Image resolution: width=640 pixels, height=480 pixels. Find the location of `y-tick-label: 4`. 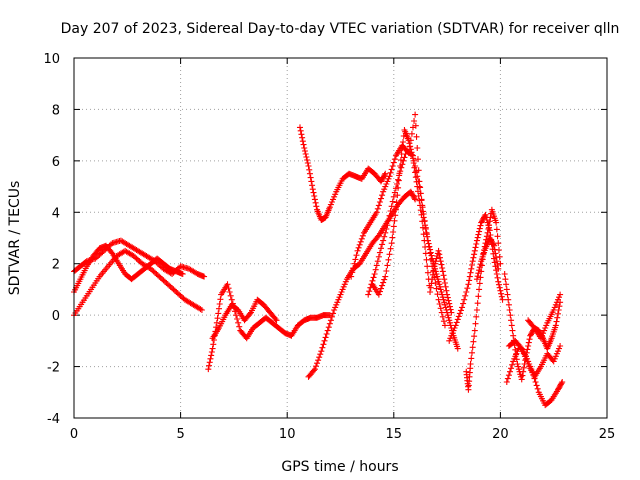

y-tick-label: 4 is located at coordinates (56, 213).